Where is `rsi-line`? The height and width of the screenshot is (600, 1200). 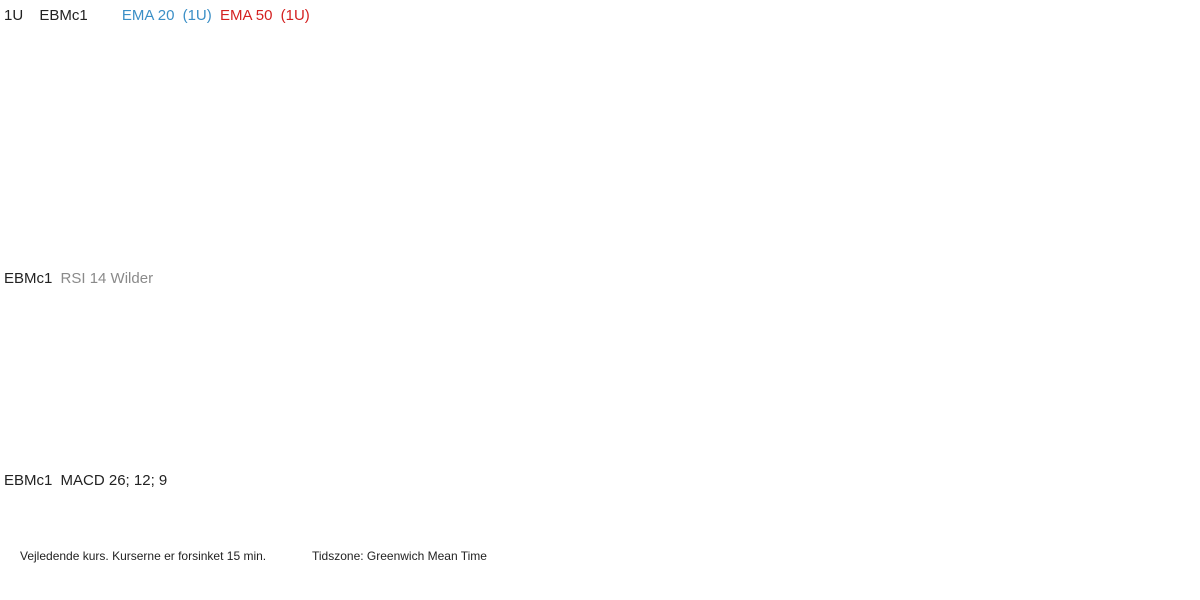
rsi-line is located at coordinates (543, 343).